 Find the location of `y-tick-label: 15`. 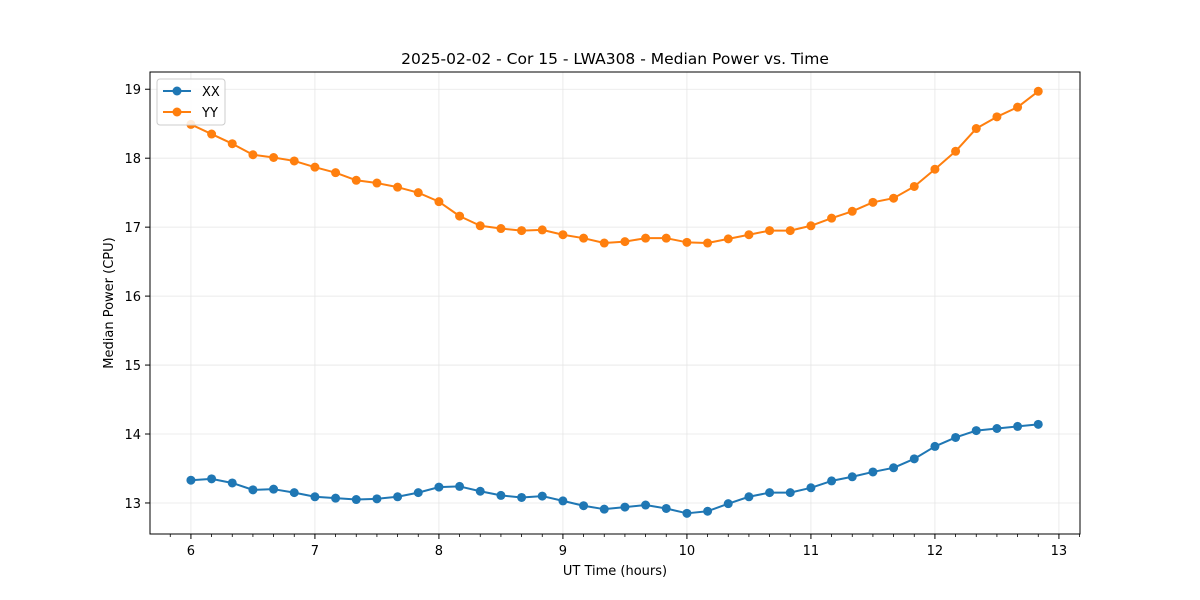

y-tick-label: 15 is located at coordinates (132, 366).